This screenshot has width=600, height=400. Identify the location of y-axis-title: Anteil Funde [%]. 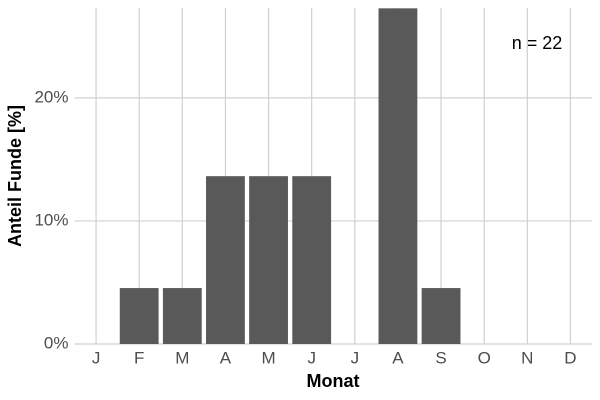
(15, 176).